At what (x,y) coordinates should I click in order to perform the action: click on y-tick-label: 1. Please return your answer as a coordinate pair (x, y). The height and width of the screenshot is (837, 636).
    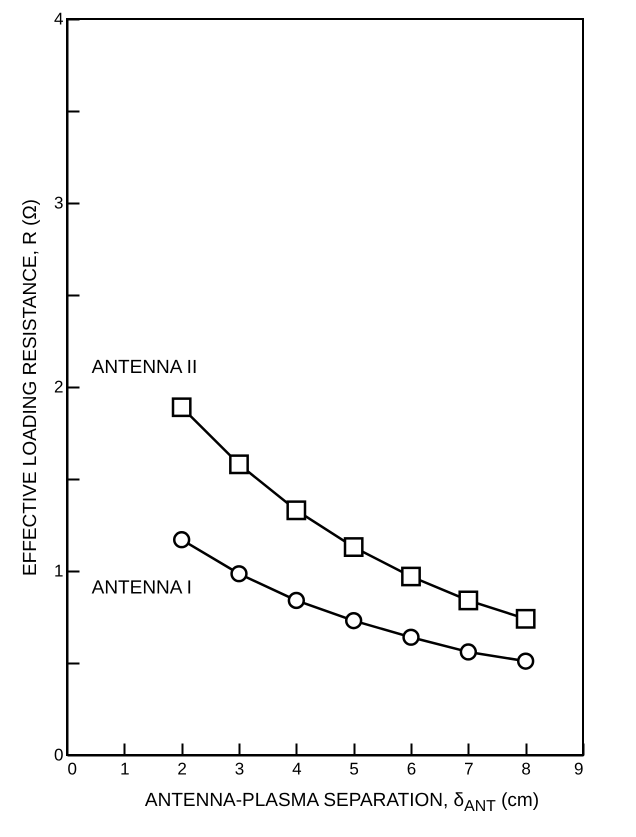
    Looking at the image, I should click on (59, 571).